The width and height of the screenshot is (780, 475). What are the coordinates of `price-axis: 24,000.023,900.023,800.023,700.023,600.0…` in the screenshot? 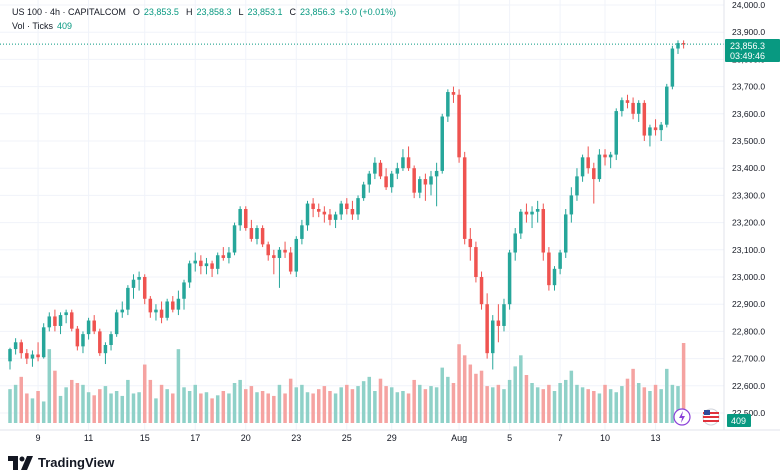 It's located at (744, 215).